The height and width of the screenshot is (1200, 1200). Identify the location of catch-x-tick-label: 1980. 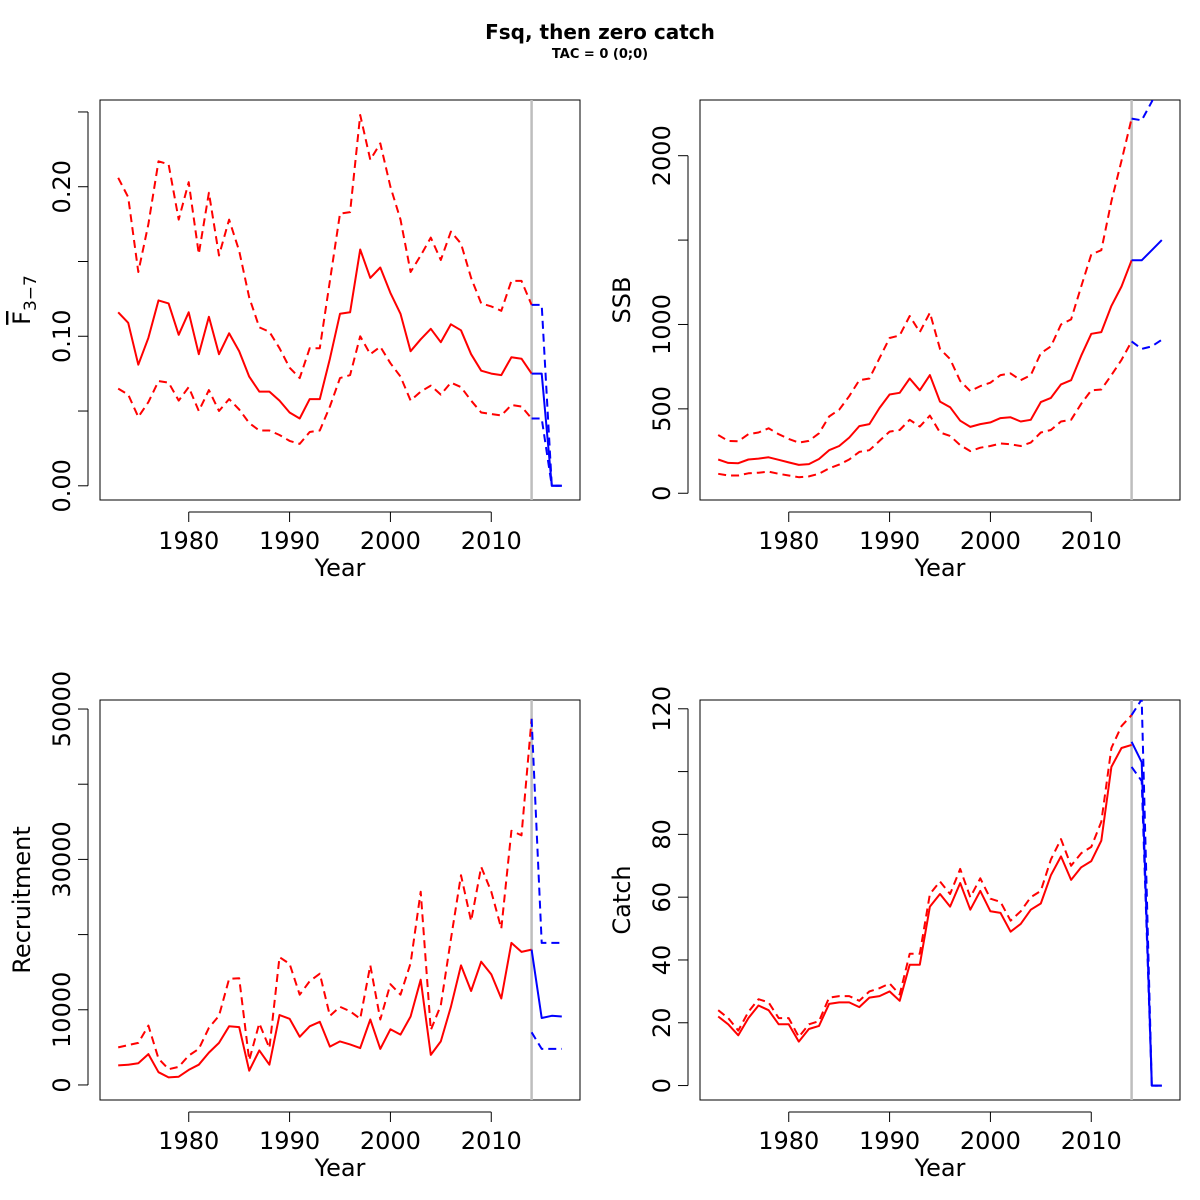
(788, 1141).